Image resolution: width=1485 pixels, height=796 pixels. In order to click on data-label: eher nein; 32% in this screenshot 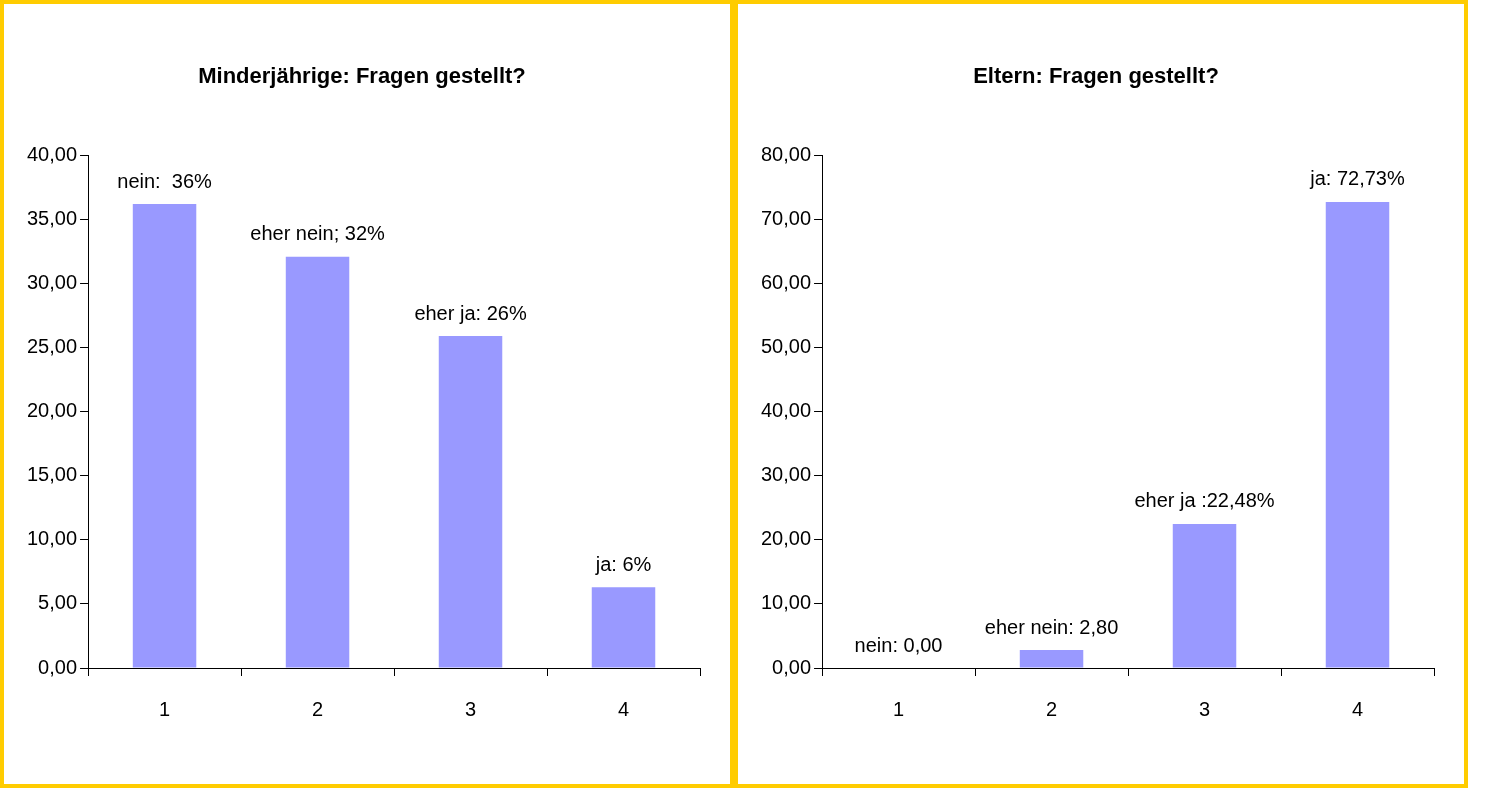, I will do `click(318, 233)`.